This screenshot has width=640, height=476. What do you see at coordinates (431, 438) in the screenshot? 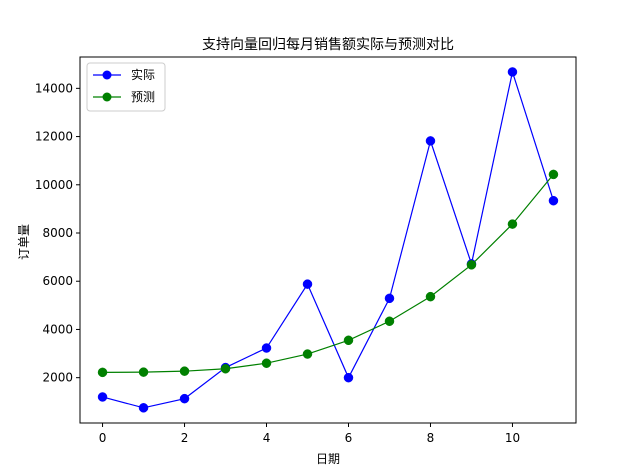
I see `x-tick-label: 8` at bounding box center [431, 438].